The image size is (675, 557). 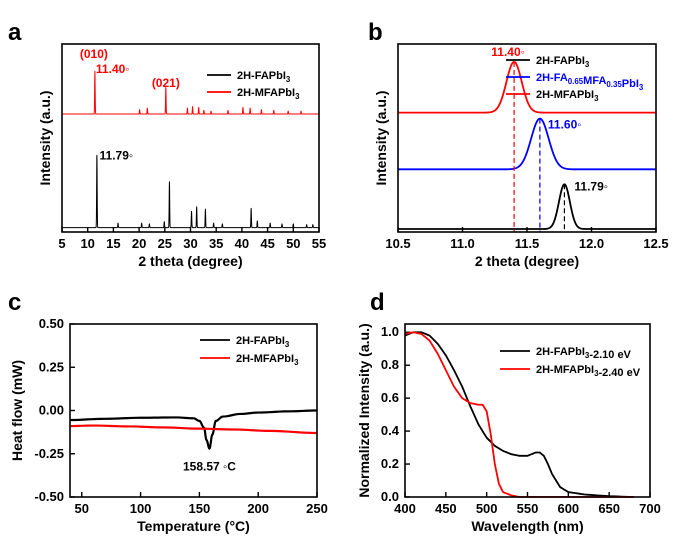 What do you see at coordinates (166, 83) in the screenshot?
I see `annotation: (021)` at bounding box center [166, 83].